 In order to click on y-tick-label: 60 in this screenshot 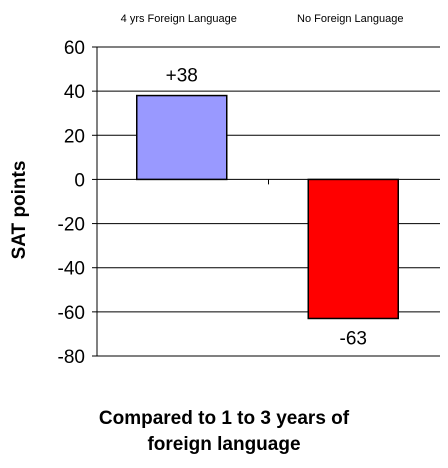, I will do `click(74, 48)`.